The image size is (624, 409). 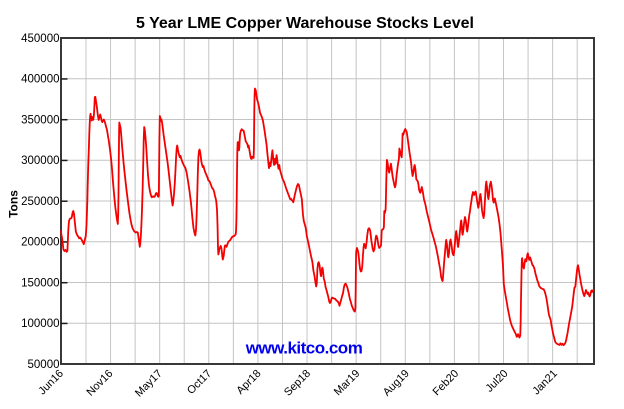 I want to click on svg-text: 450000, so click(x=40, y=39).